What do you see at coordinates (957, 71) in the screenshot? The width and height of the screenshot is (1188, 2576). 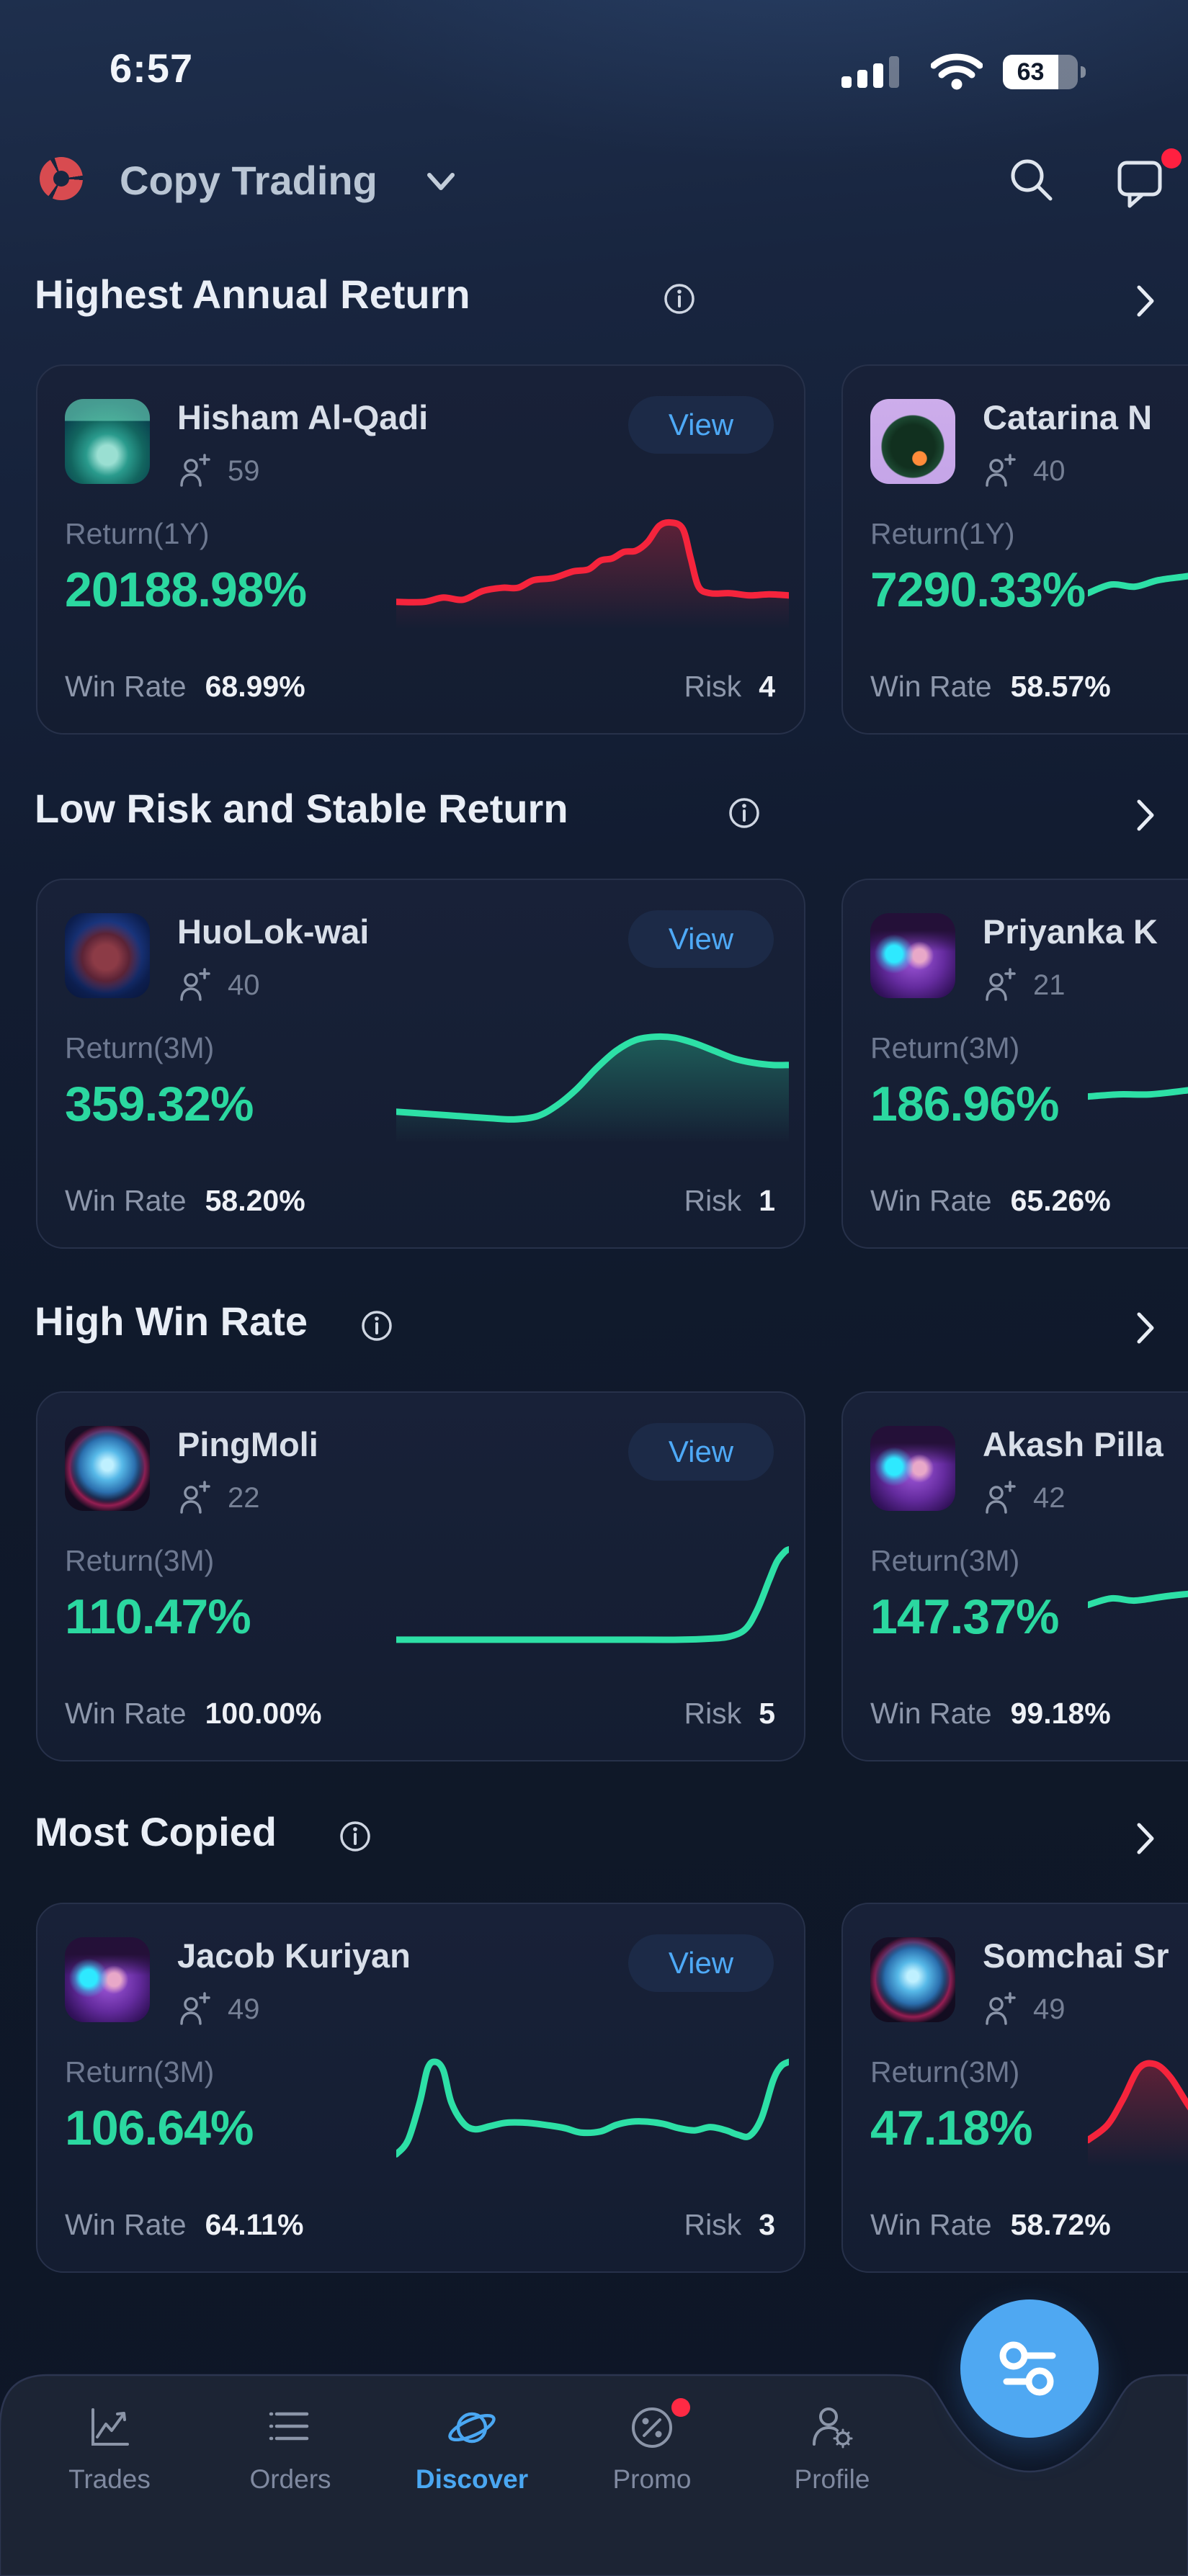 I see `wifi-icon` at bounding box center [957, 71].